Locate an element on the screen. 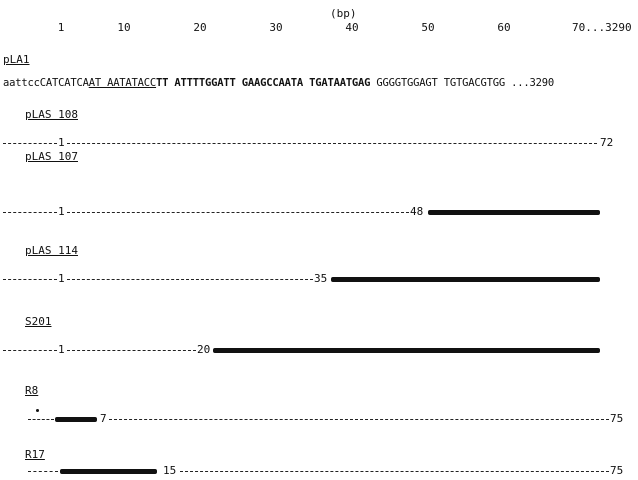 This screenshot has height=480, width=638. sequence-part-plain: aattccCATCATCA is located at coordinates (46, 83).